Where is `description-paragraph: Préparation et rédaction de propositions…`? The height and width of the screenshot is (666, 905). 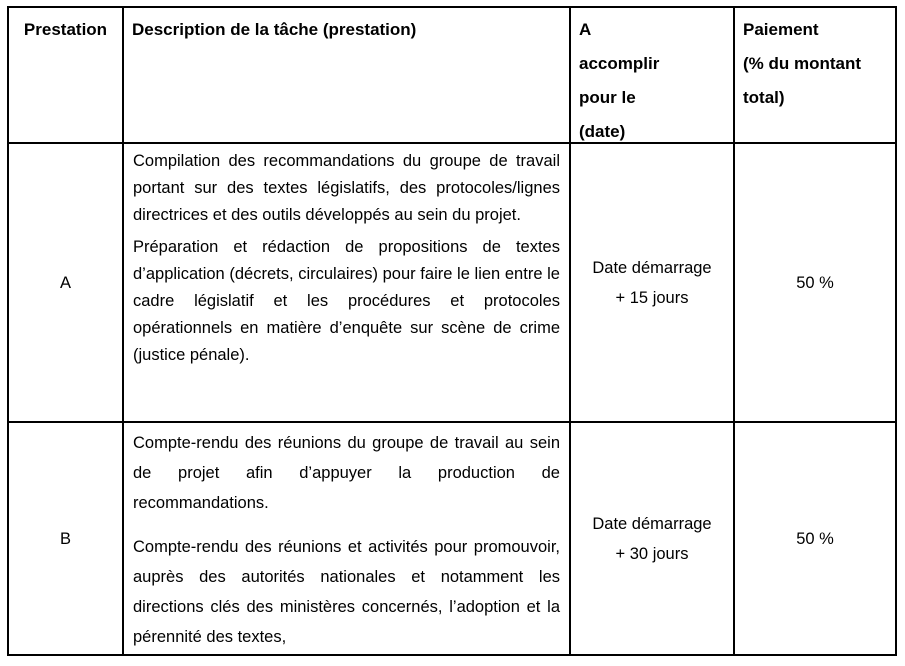
description-paragraph: Préparation et rédaction de propositions… is located at coordinates (346, 301).